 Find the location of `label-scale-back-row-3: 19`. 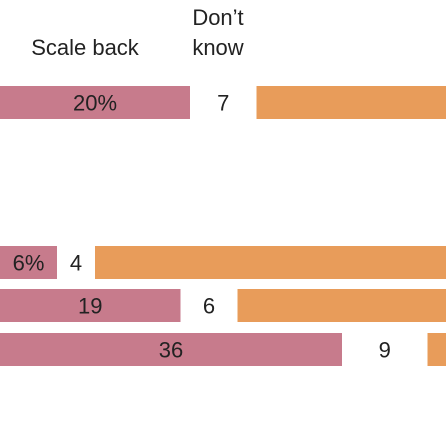

label-scale-back-row-3: 19 is located at coordinates (90, 306).